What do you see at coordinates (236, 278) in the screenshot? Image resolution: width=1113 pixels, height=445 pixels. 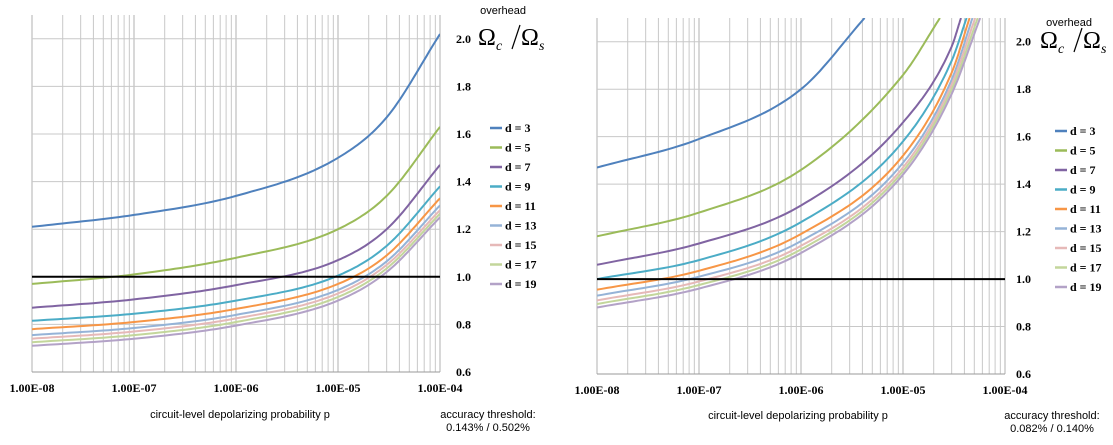 I see `series-line-d17` at bounding box center [236, 278].